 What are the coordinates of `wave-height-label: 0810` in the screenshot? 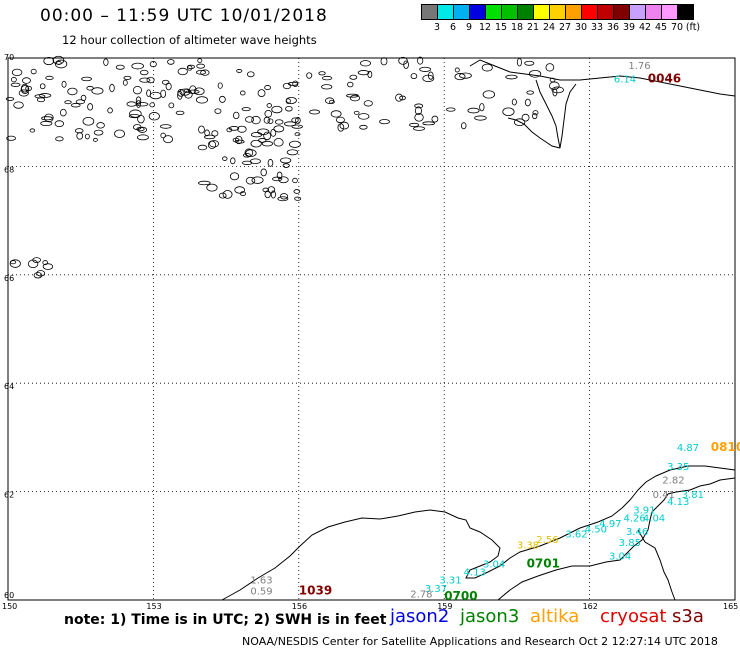 It's located at (725, 447).